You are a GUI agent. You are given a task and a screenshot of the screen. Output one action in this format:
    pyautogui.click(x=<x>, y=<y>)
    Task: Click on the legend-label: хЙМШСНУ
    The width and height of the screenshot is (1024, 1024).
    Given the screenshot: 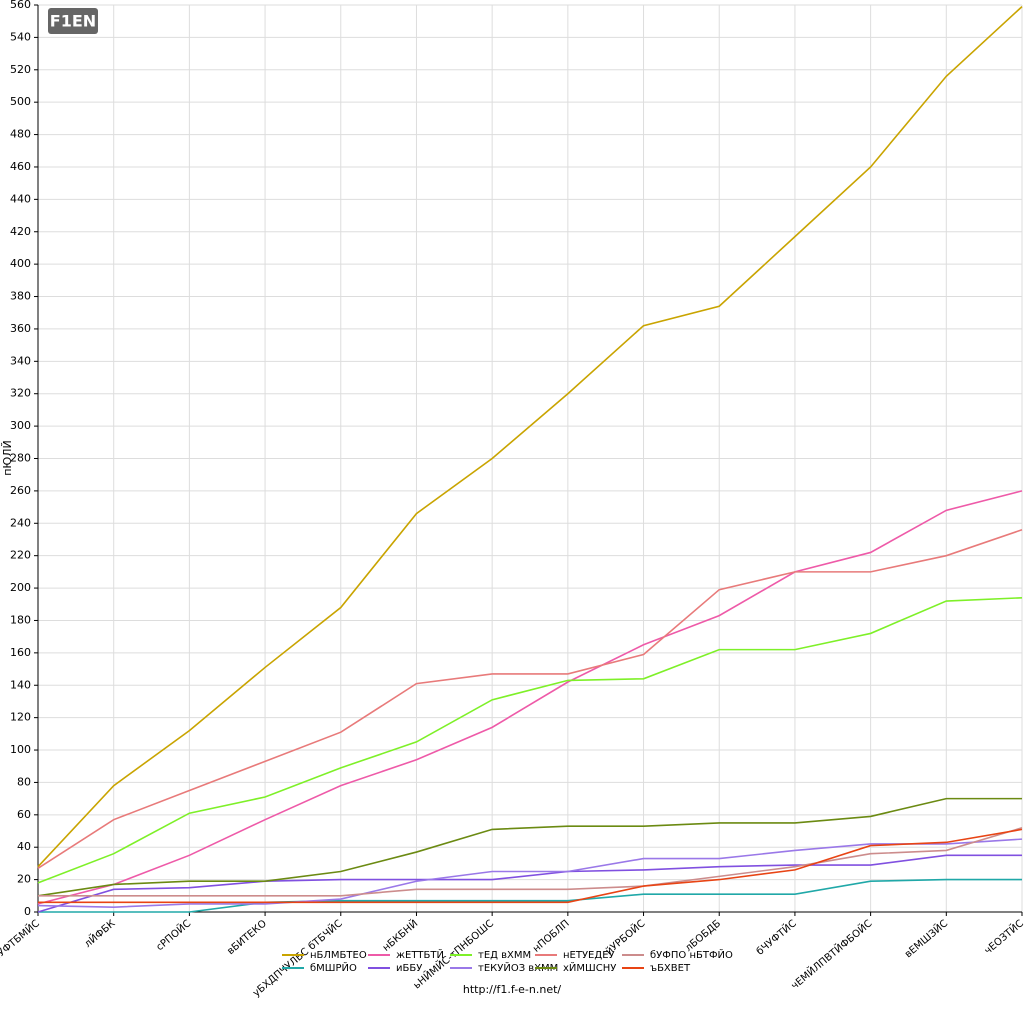 What is the action you would take?
    pyautogui.click(x=589, y=967)
    